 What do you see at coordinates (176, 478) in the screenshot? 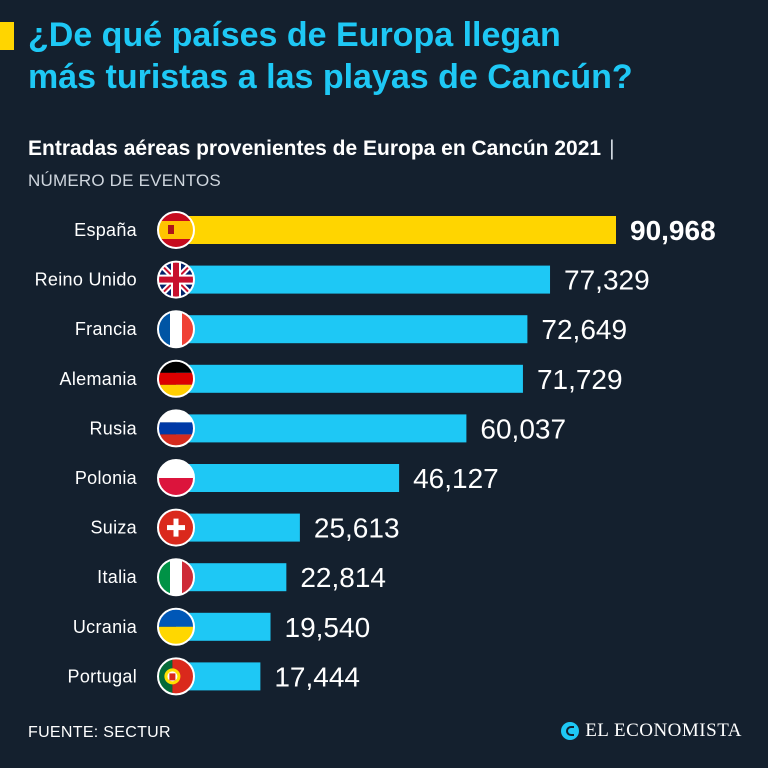
I see `poland-flag-icon` at bounding box center [176, 478].